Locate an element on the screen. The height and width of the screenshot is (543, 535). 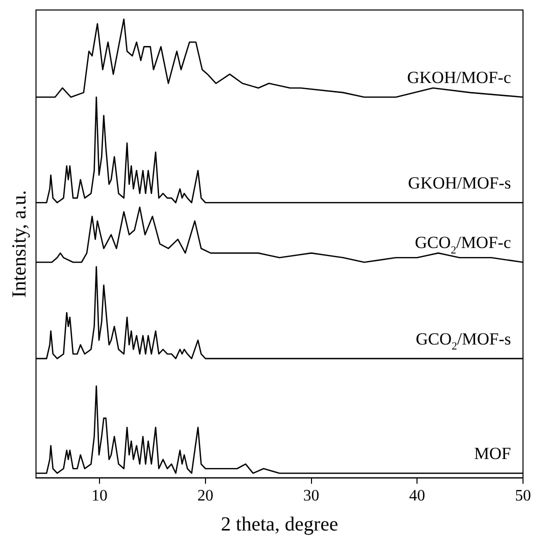
y-axis-title: Intensity, a.u. is located at coordinates (19, 244).